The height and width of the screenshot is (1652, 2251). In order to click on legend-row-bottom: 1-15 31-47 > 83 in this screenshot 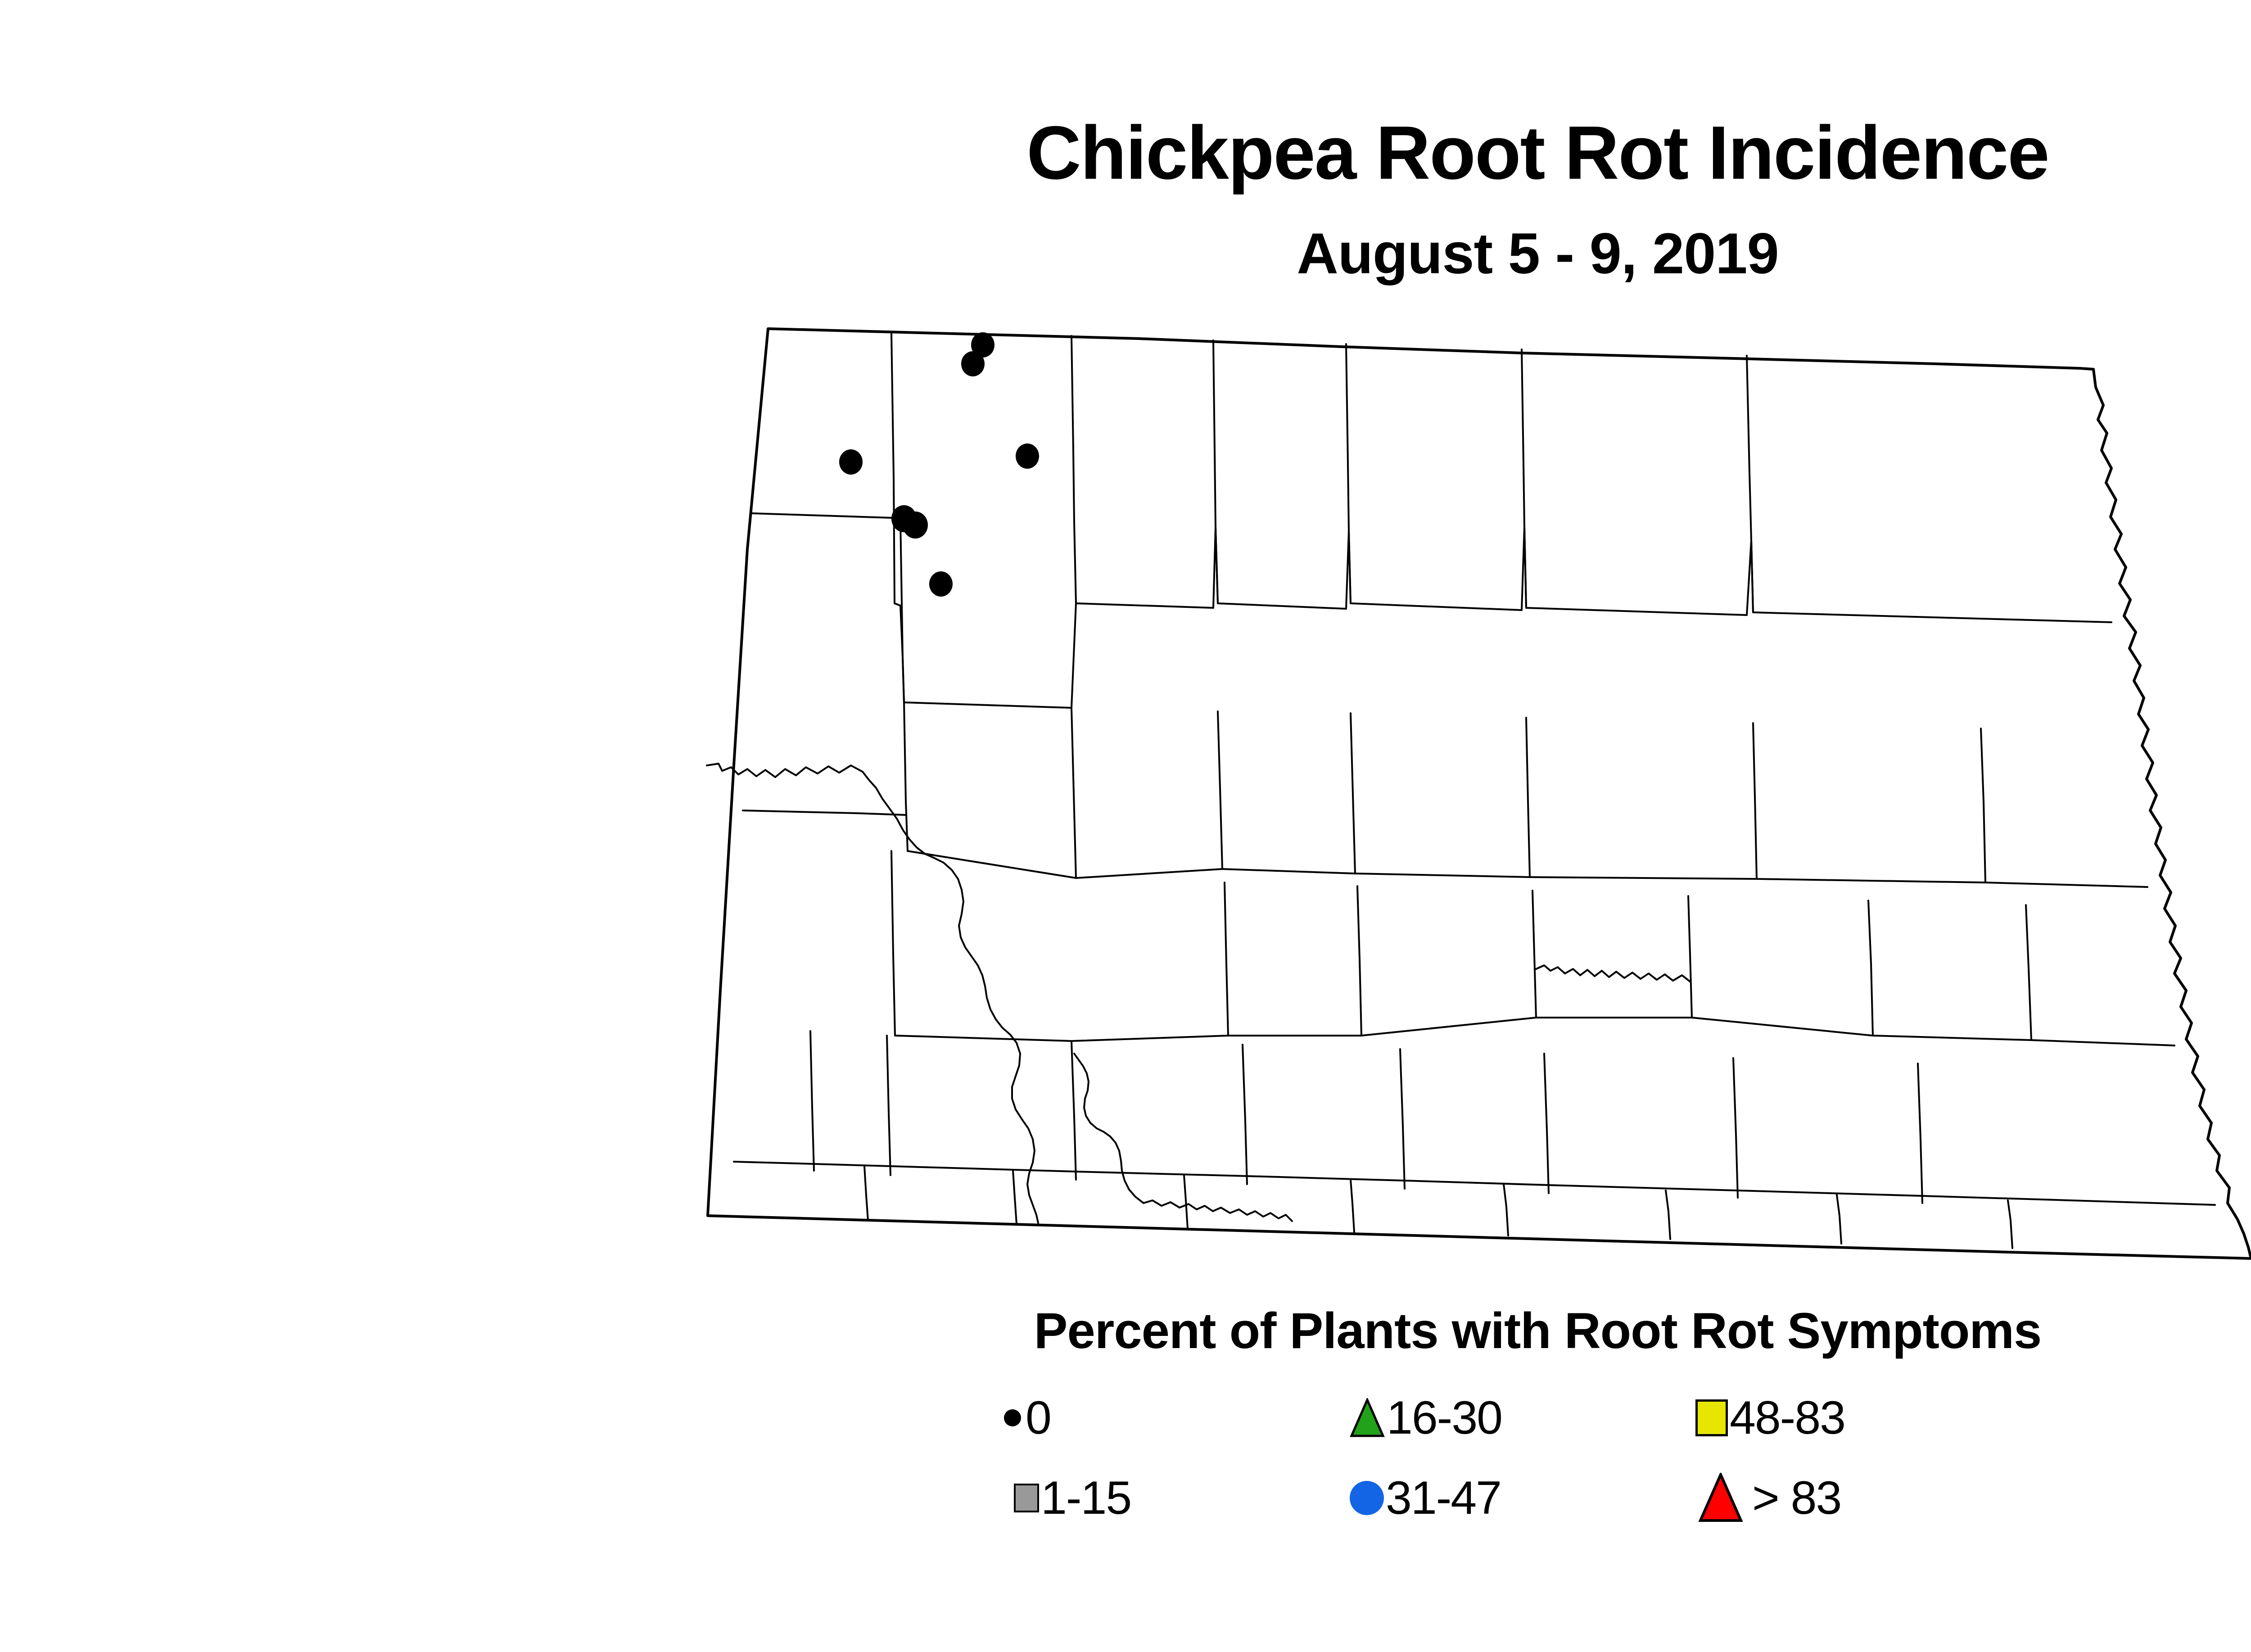, I will do `click(1544, 1498)`.